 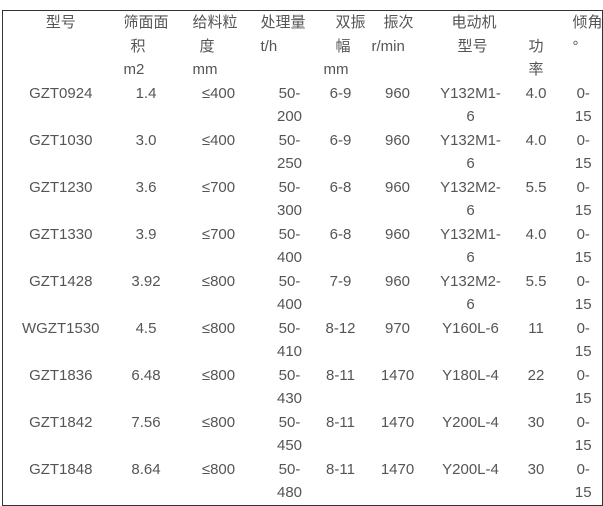 What do you see at coordinates (146, 46) in the screenshot?
I see `header-screen-area: 筛面面 积 m2` at bounding box center [146, 46].